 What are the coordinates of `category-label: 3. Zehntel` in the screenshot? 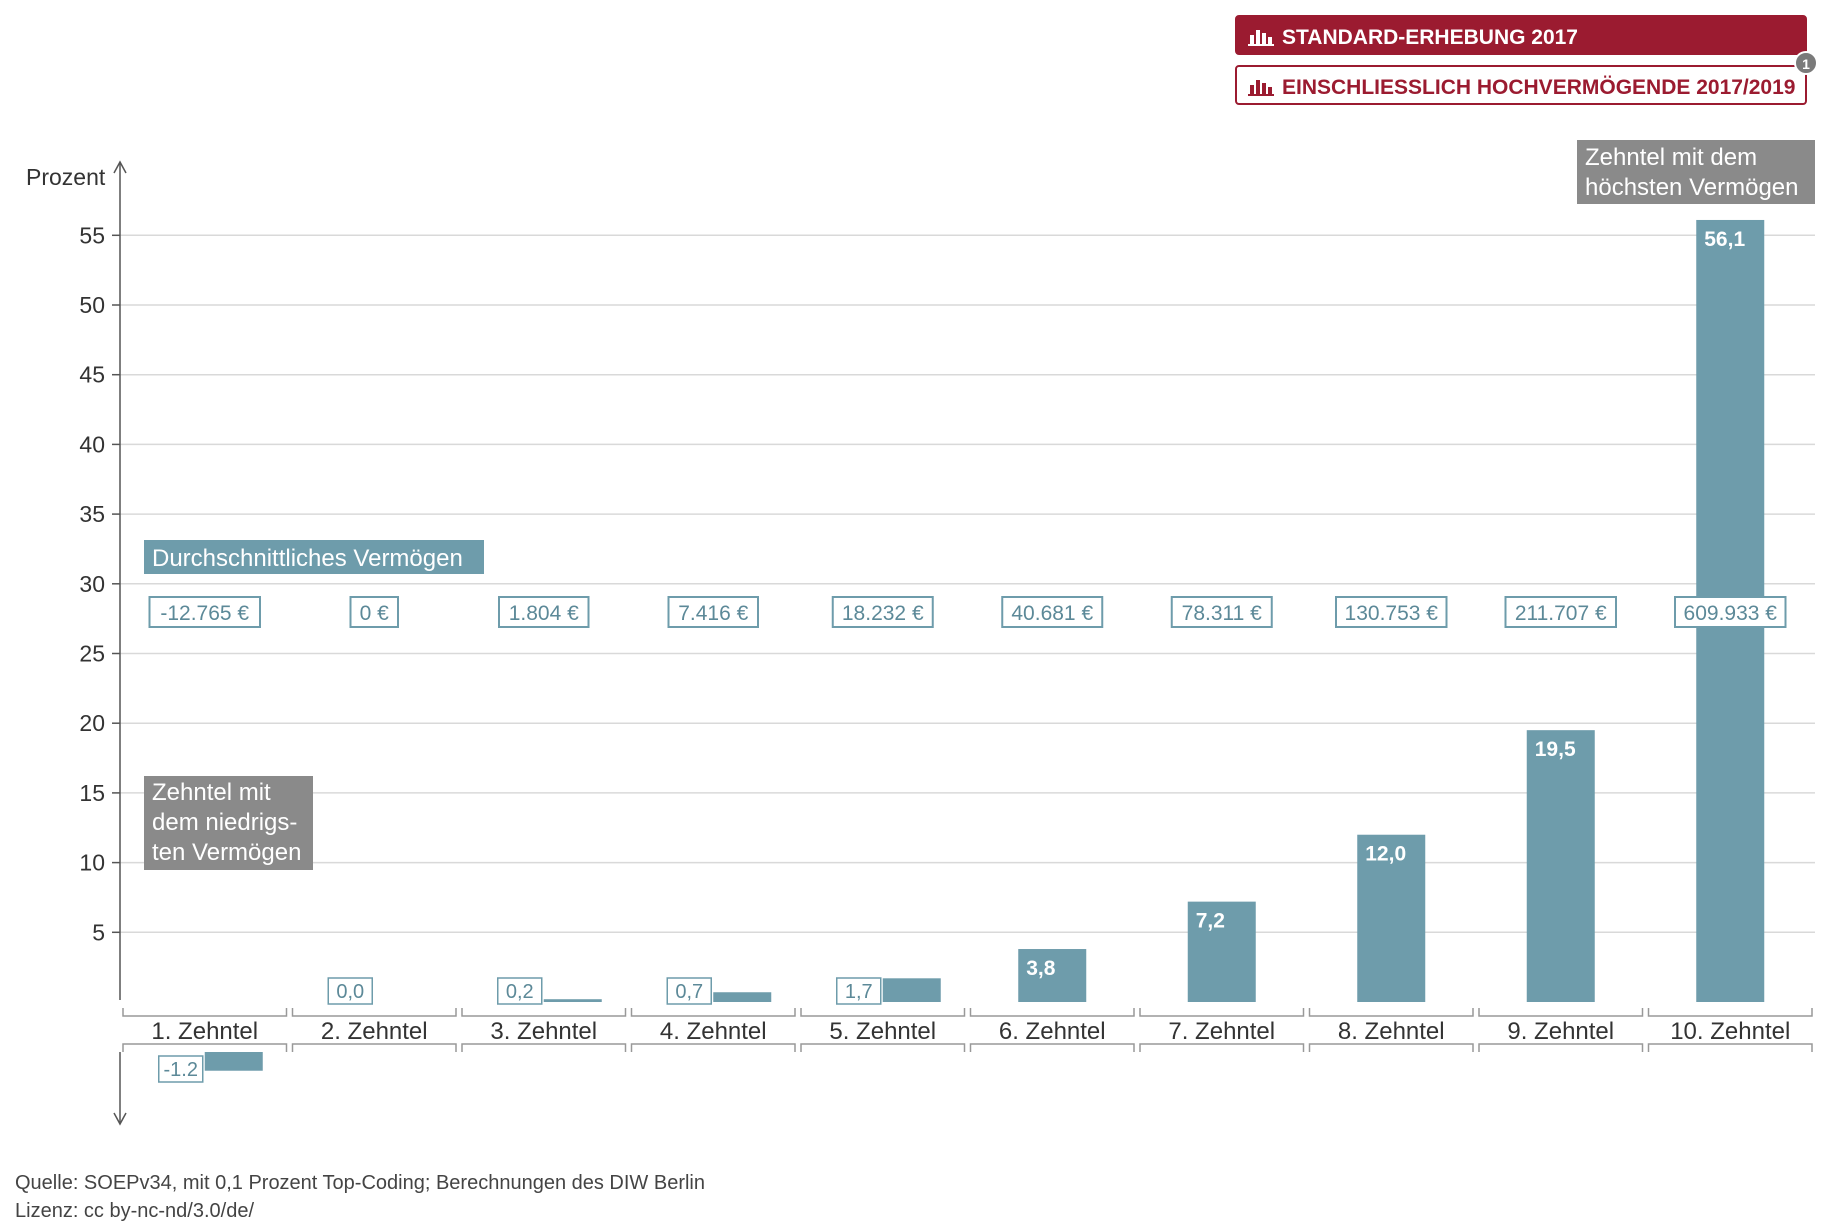 It's located at (543, 1031).